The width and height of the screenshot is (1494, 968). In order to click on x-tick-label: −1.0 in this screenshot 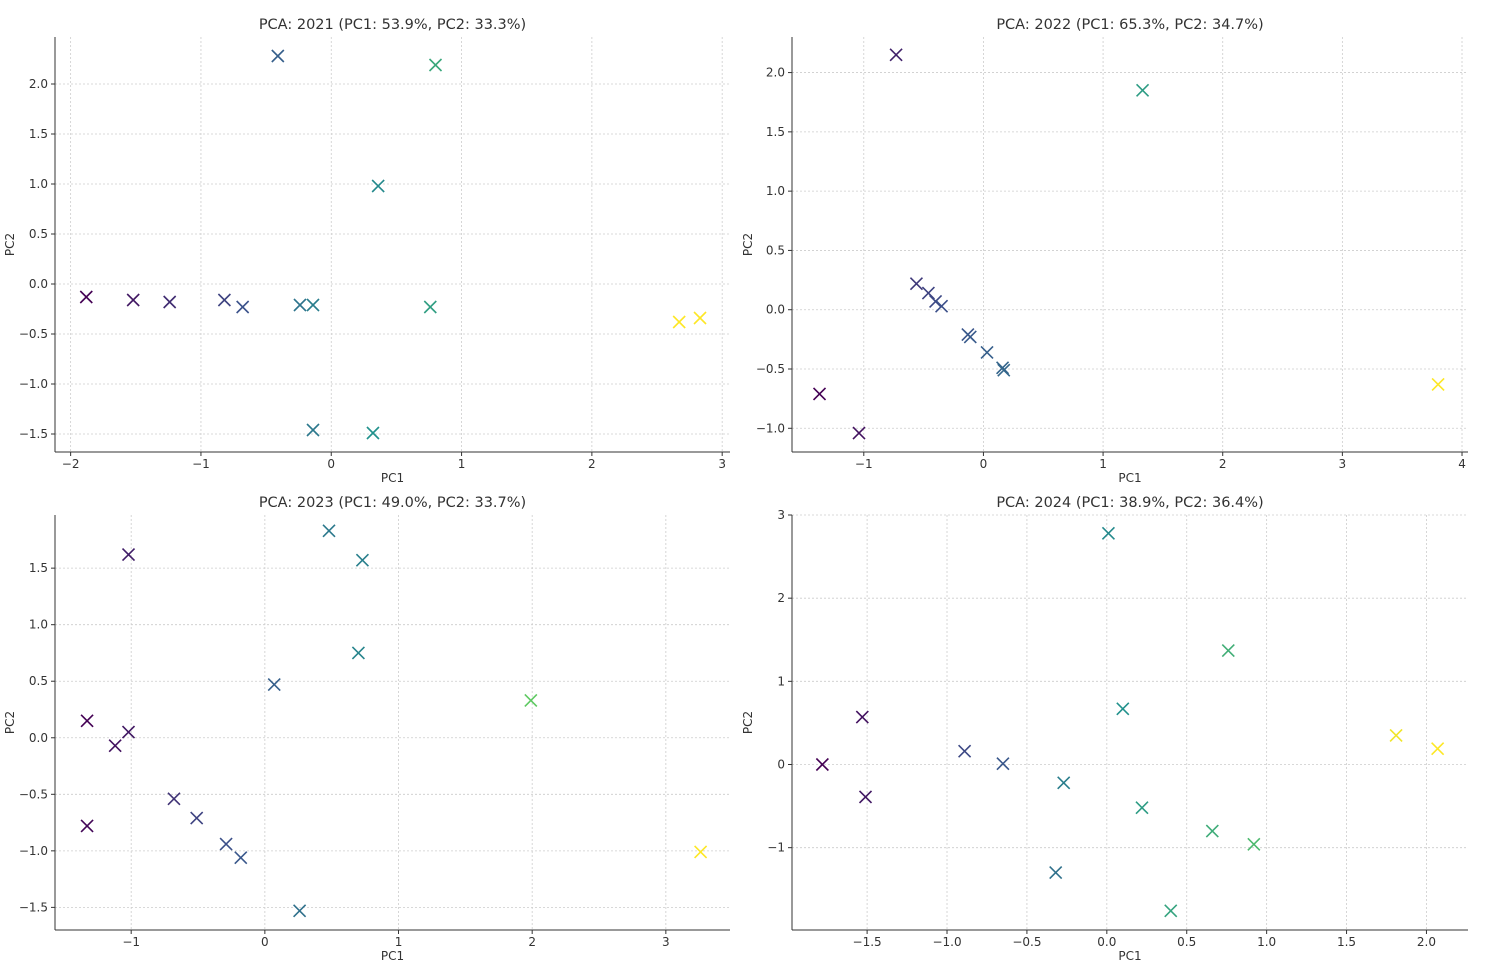, I will do `click(946, 942)`.